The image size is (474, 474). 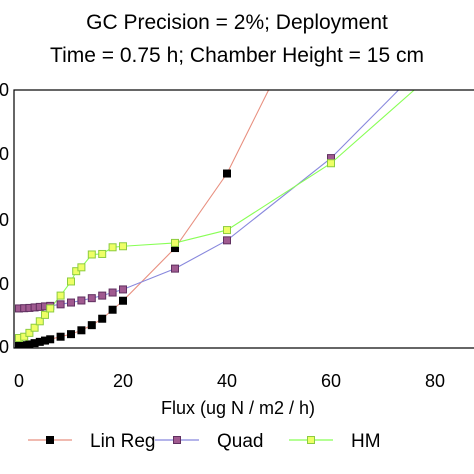 What do you see at coordinates (4, 284) in the screenshot?
I see `y-tick-label-1: 0` at bounding box center [4, 284].